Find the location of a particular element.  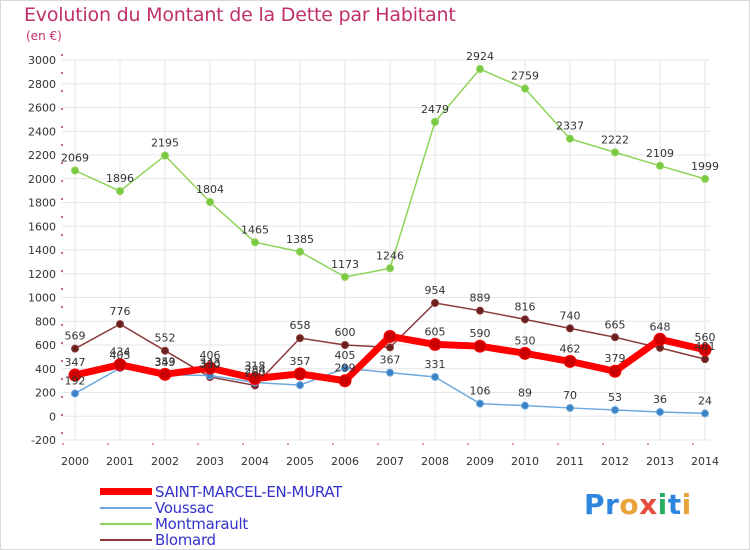

data-label-montmarault: 2195 is located at coordinates (165, 143).